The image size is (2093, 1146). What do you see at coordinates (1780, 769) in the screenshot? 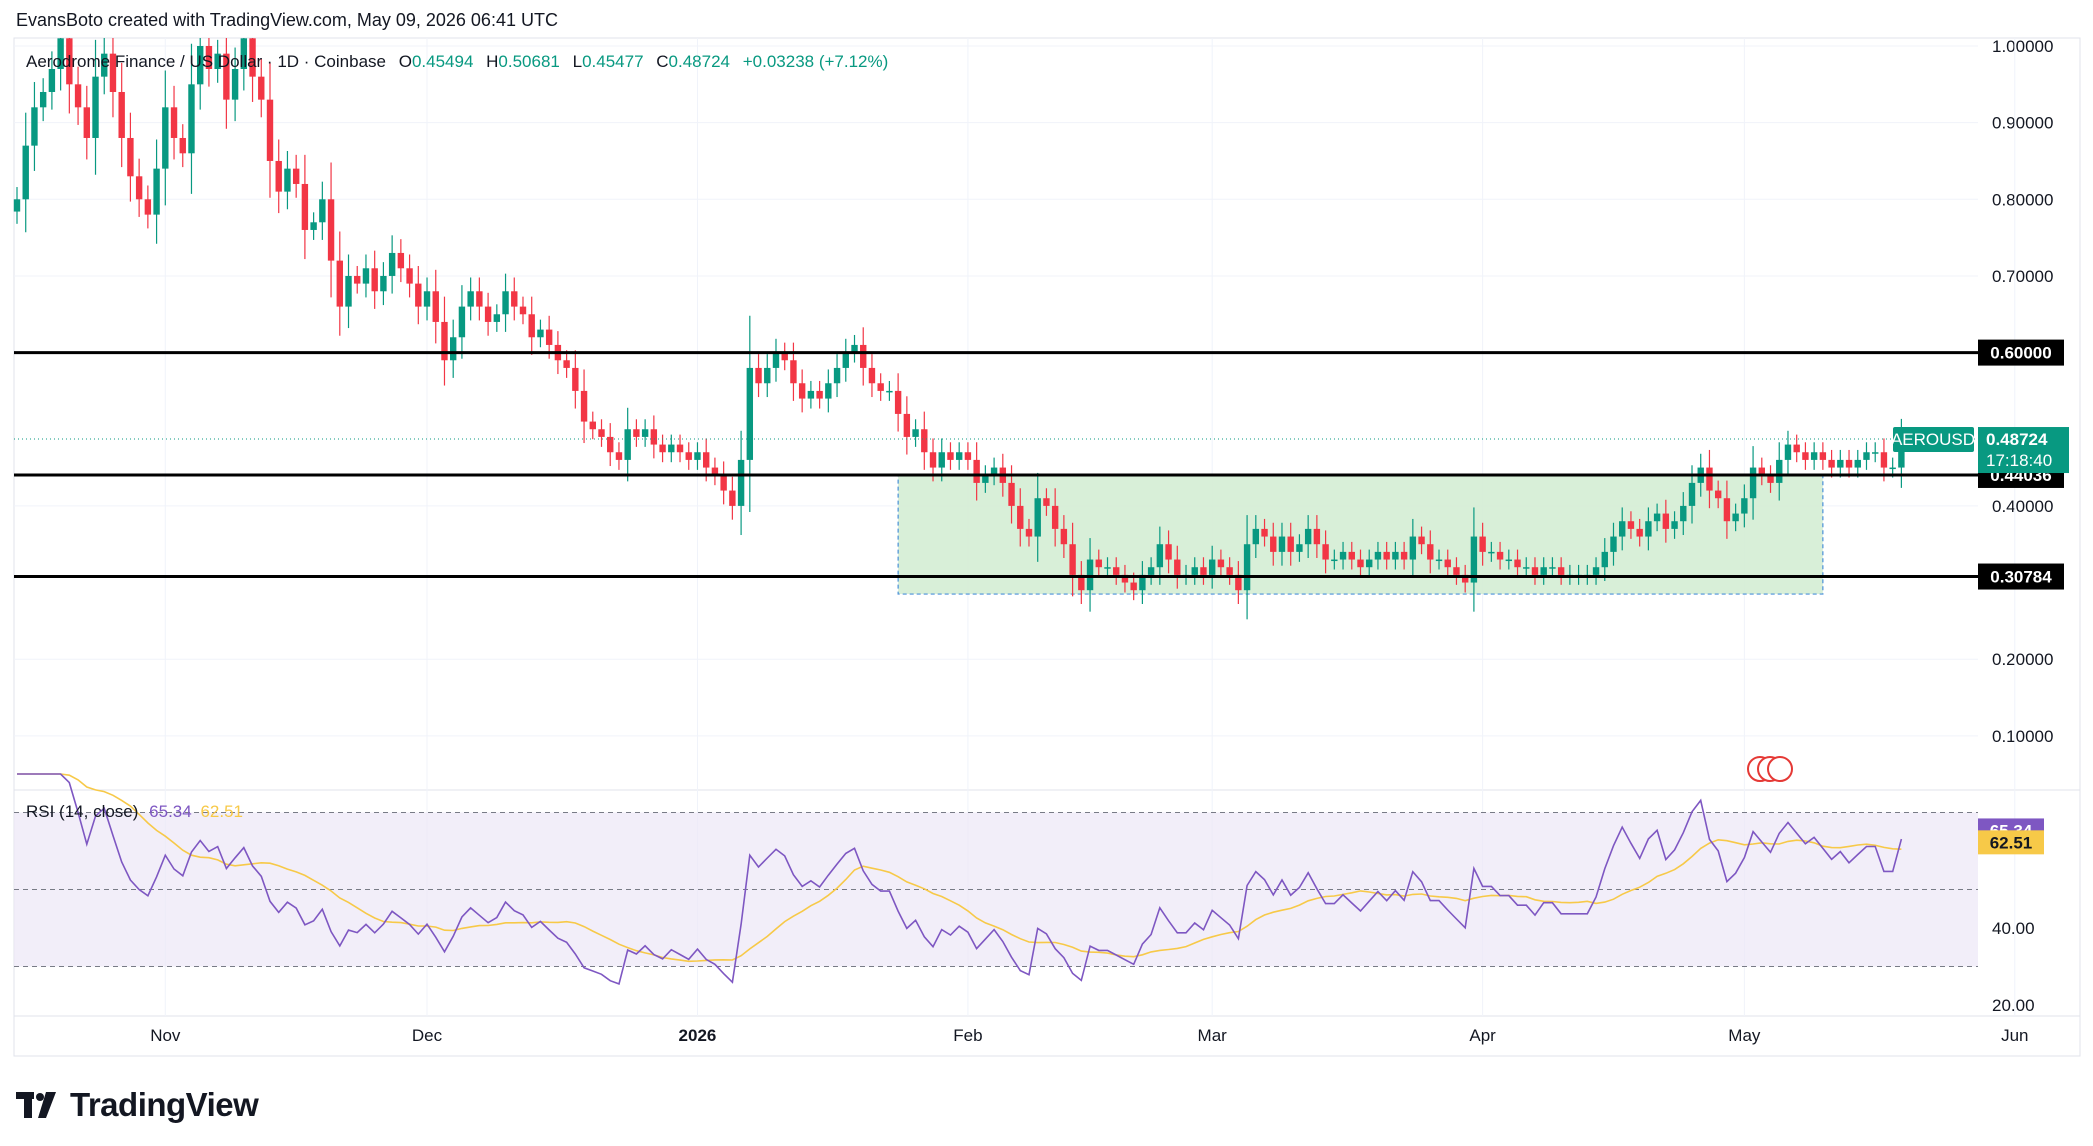
I see `us-flag-event-icon` at bounding box center [1780, 769].